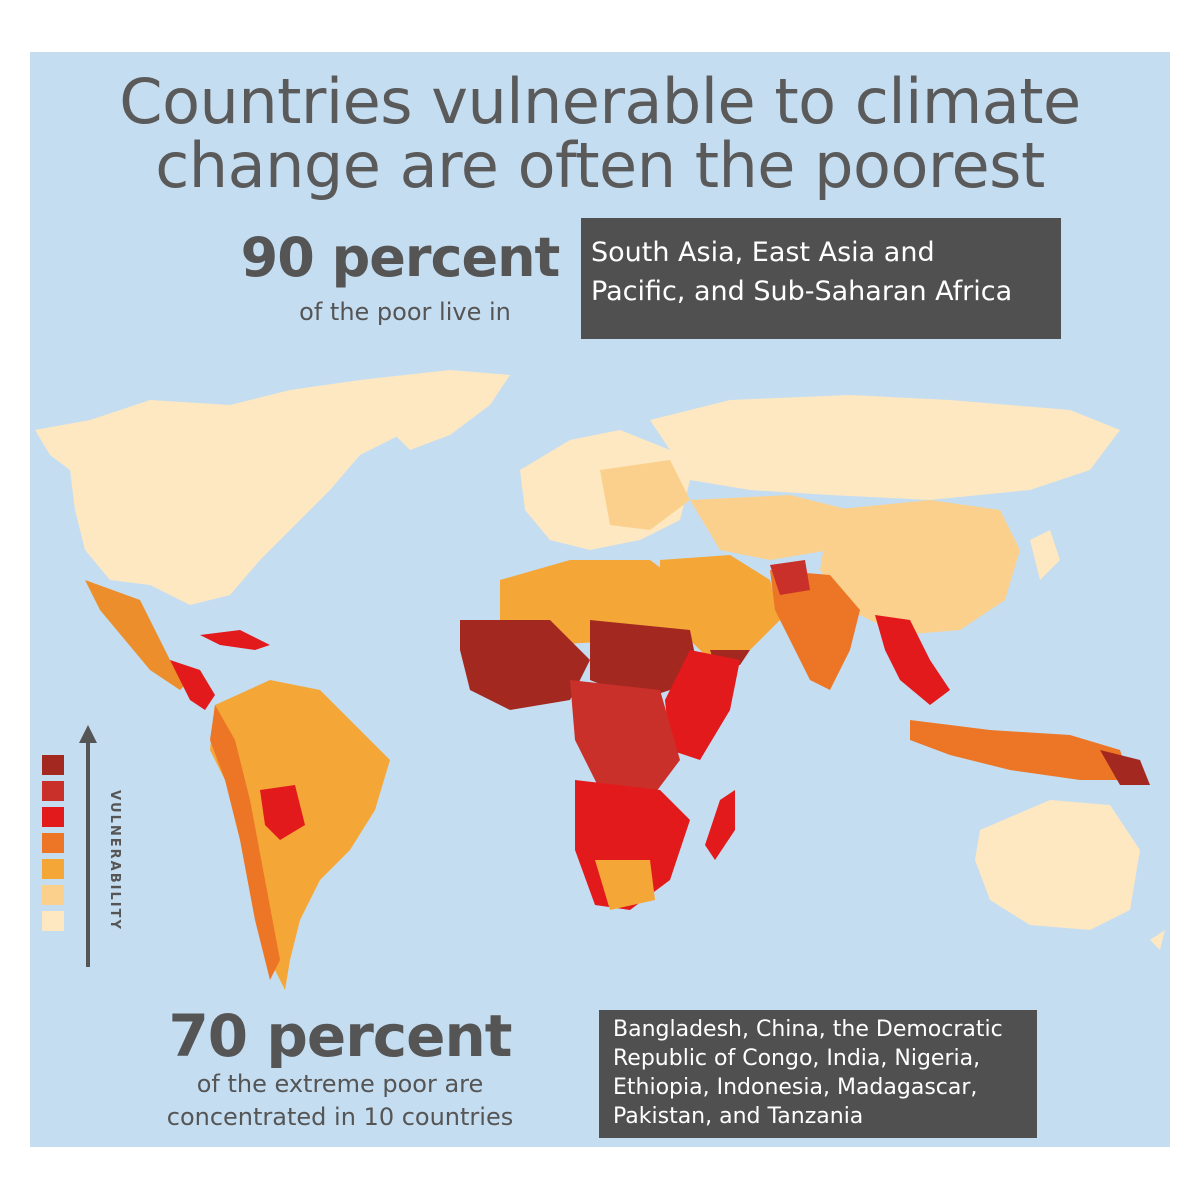 This screenshot has width=1200, height=1200. I want to click on madagascar-region, so click(720, 825).